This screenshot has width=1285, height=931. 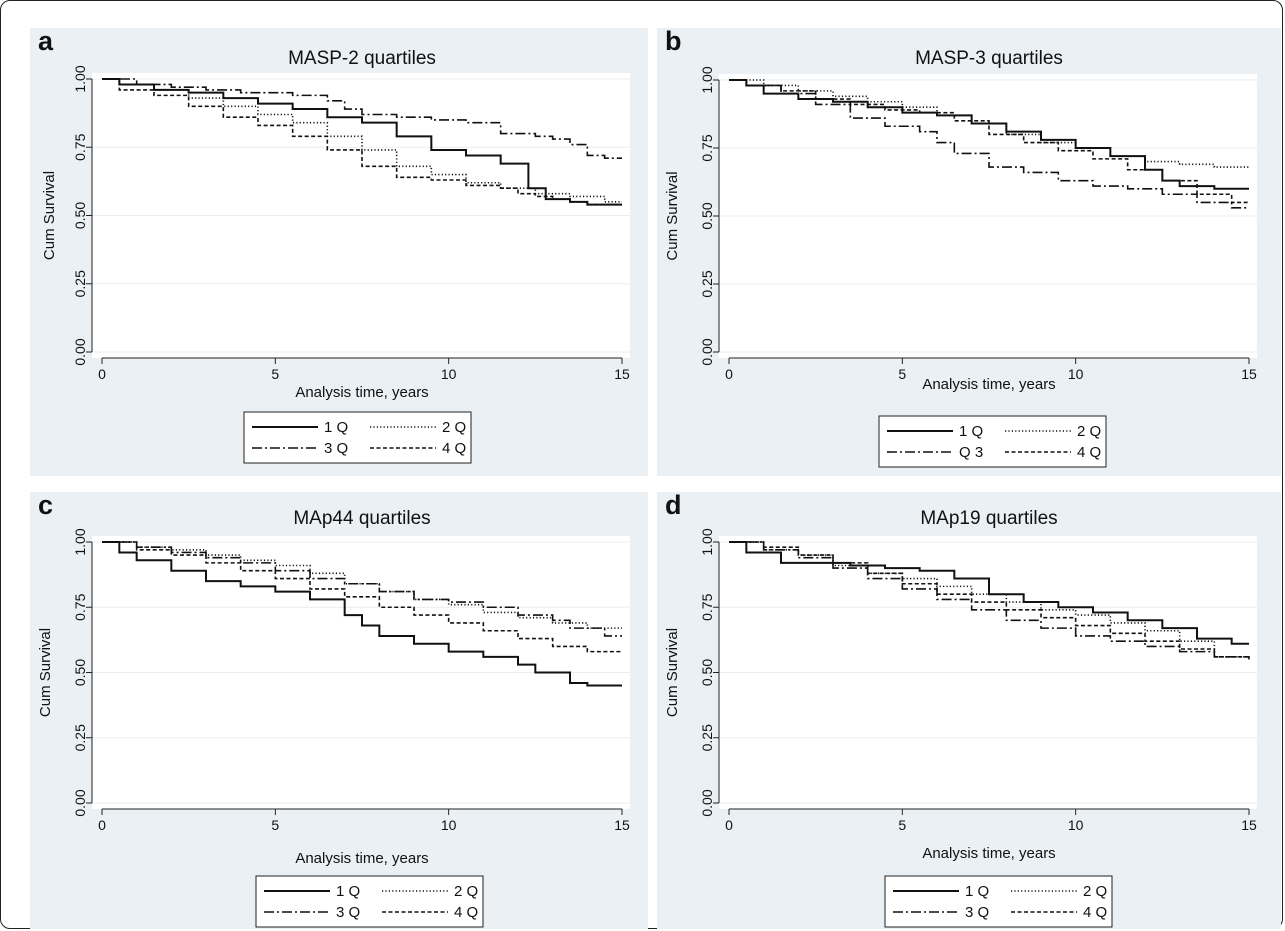 What do you see at coordinates (988, 518) in the screenshot?
I see `chart-title: MAp19 quartiles` at bounding box center [988, 518].